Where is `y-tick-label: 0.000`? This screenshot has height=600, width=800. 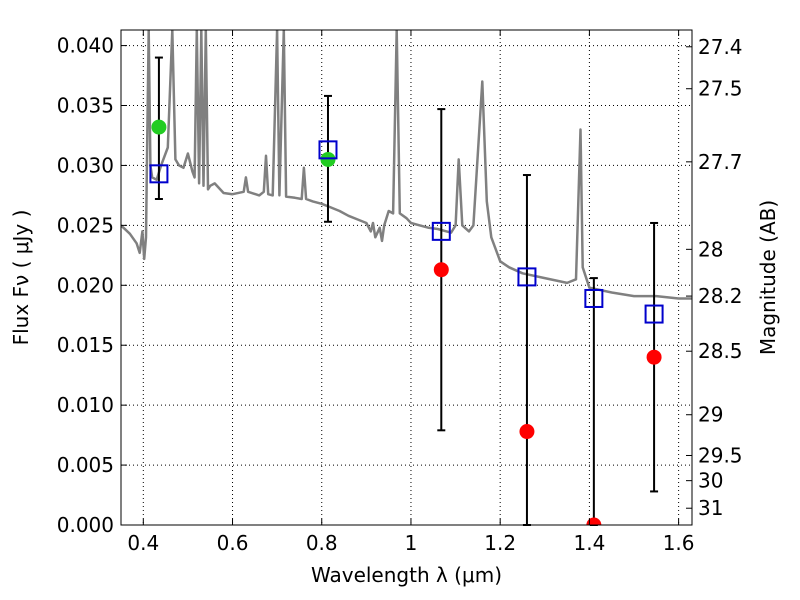
y-tick-label: 0.000 is located at coordinates (85, 525).